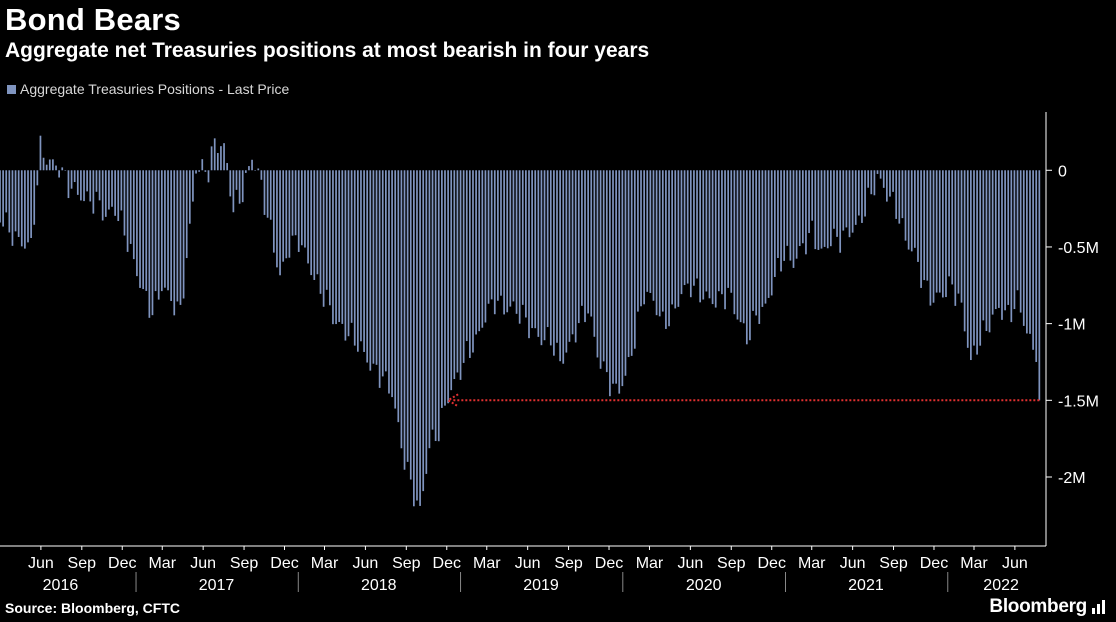 This screenshot has height=622, width=1116. I want to click on x-month-label: Mar, so click(162, 563).